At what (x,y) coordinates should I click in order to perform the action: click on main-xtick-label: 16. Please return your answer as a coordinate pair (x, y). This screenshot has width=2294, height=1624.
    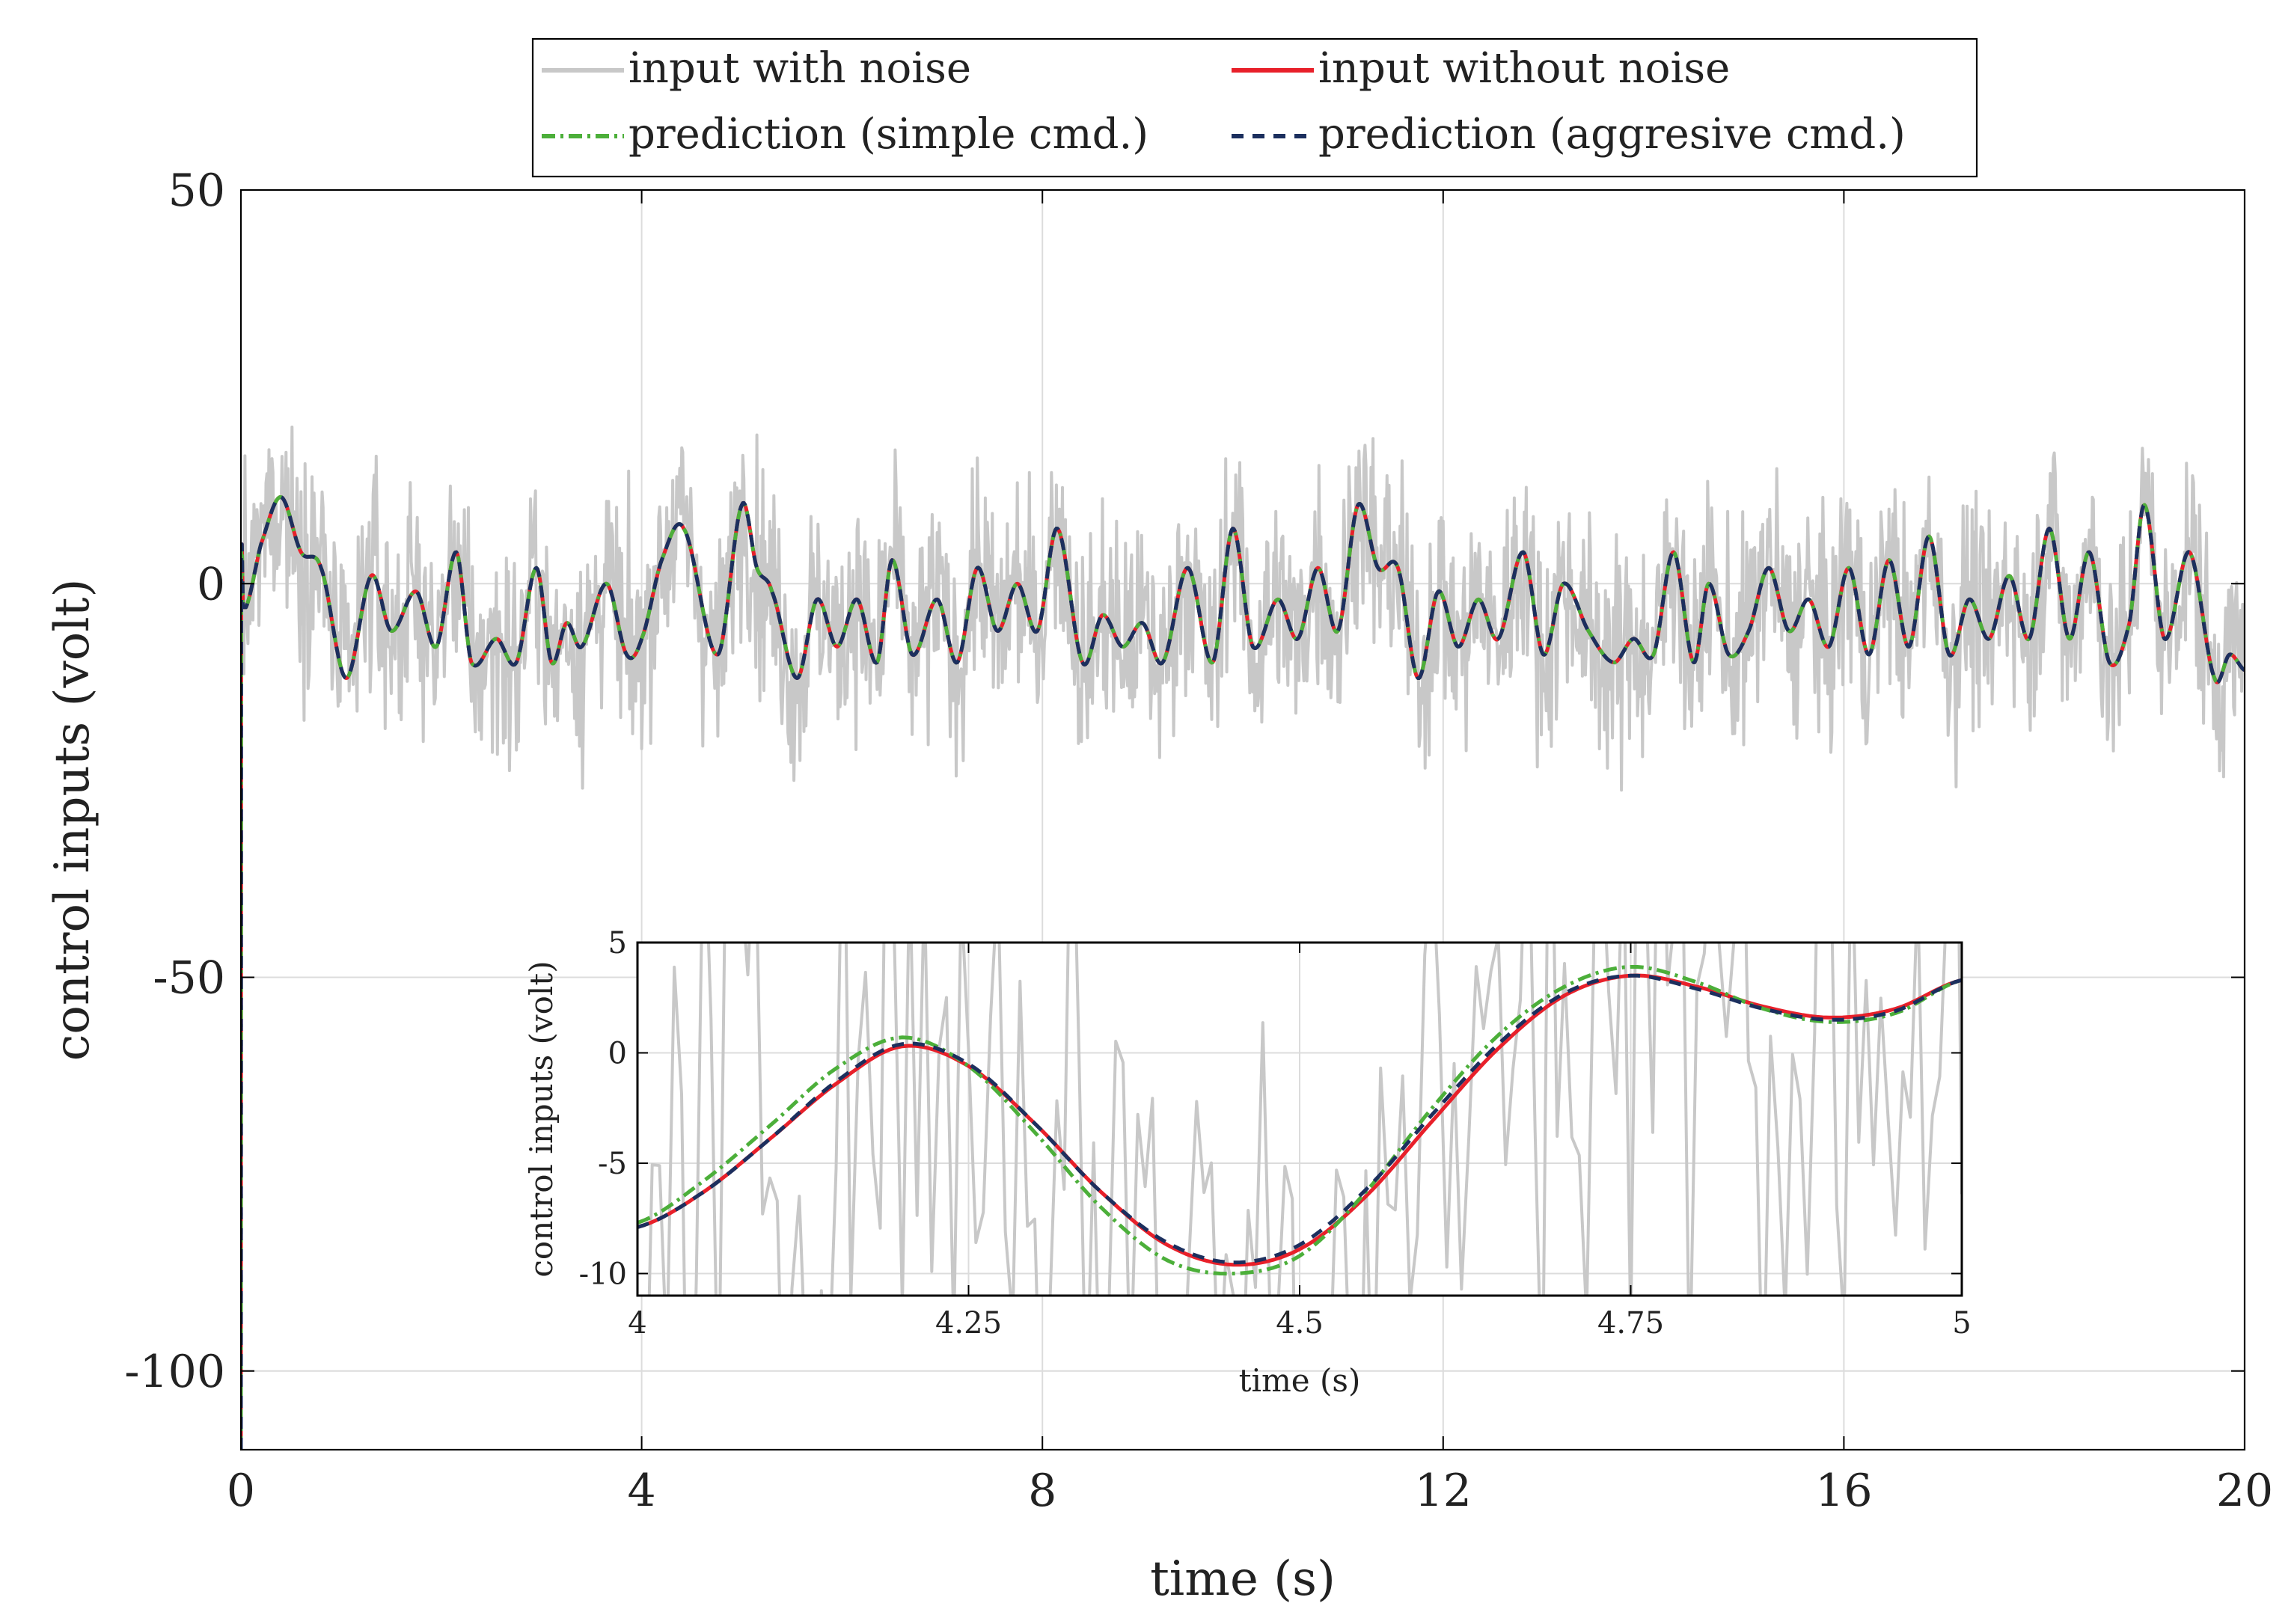
    Looking at the image, I should click on (1843, 1491).